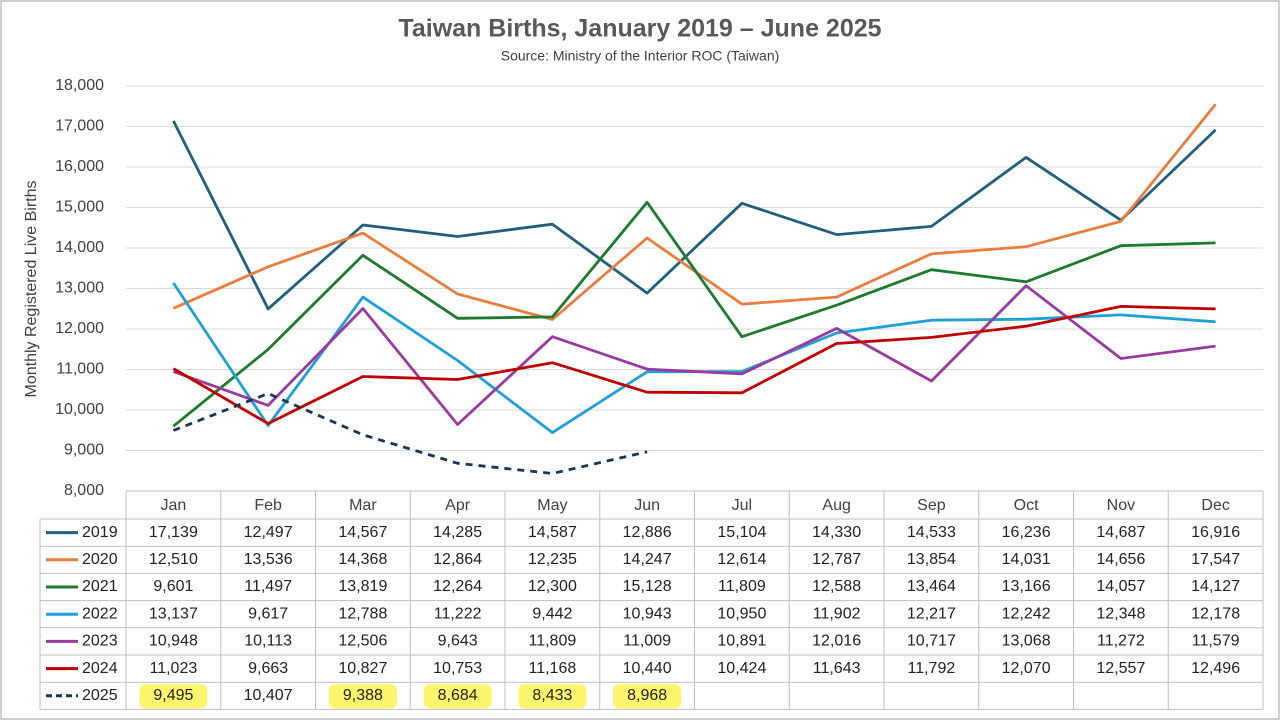  I want to click on legend-label: 2019, so click(100, 532).